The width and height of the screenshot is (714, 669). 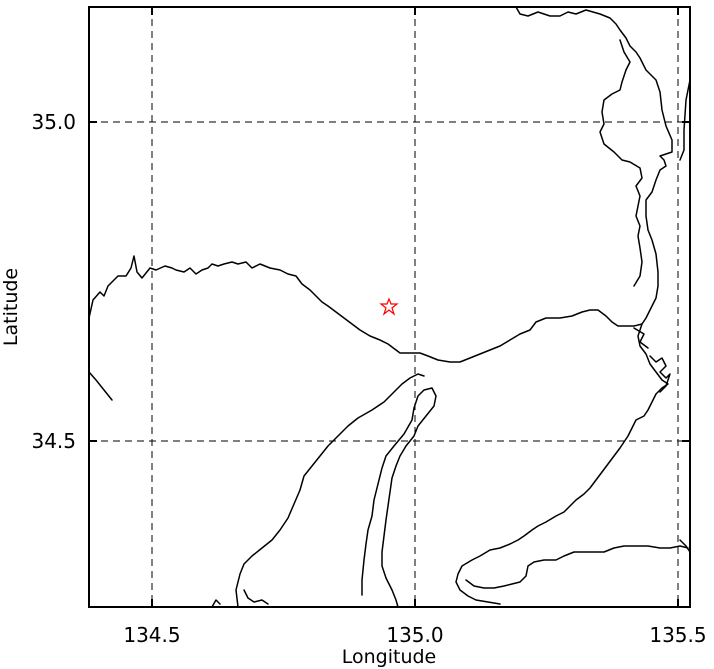 I want to click on y-tick-label-34-5: 34.5, so click(x=53, y=441).